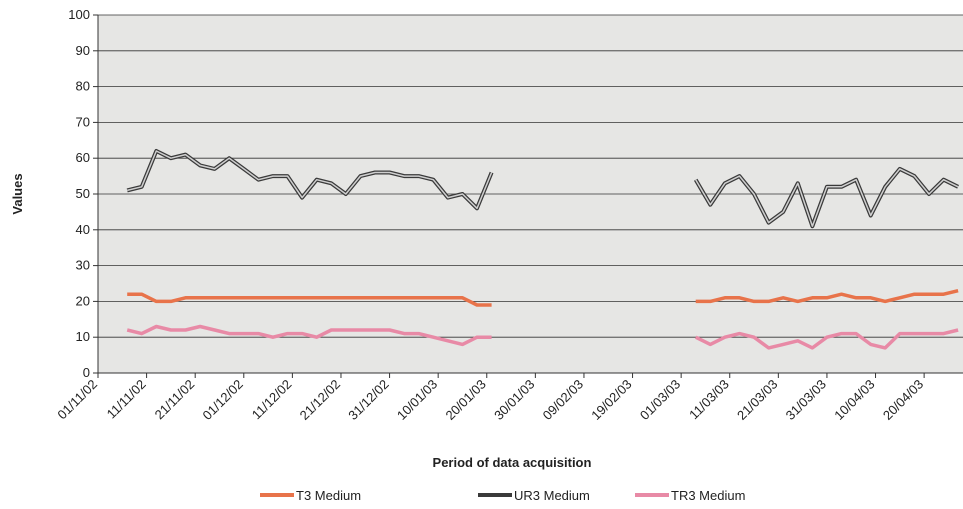  Describe the element at coordinates (611, 400) in the screenshot. I see `x-tick-label: 19/02/03` at that location.